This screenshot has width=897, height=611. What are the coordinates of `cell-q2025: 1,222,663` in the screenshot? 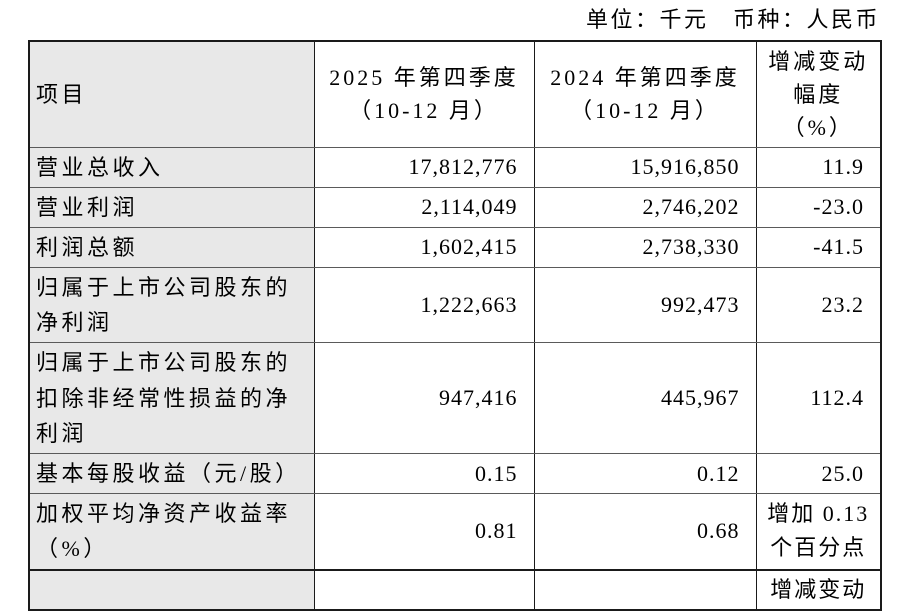 It's located at (424, 305).